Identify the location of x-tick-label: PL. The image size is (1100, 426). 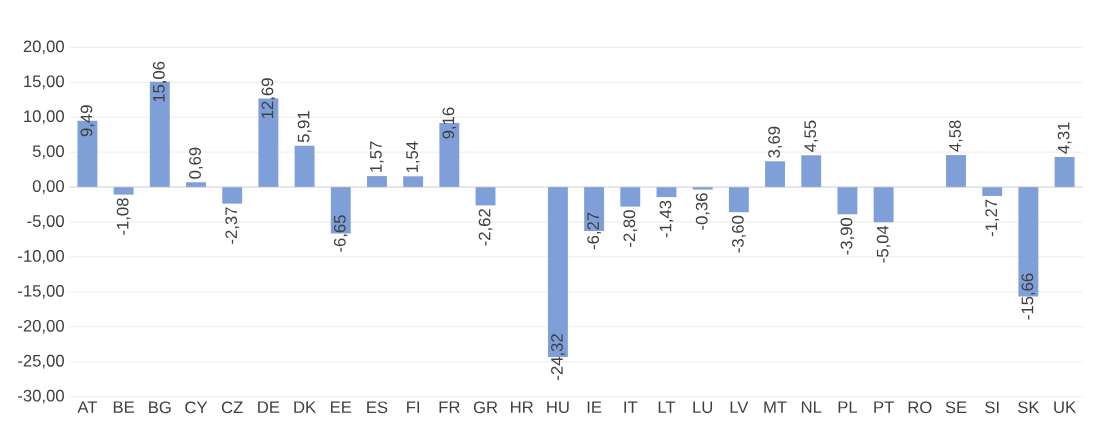
(848, 407).